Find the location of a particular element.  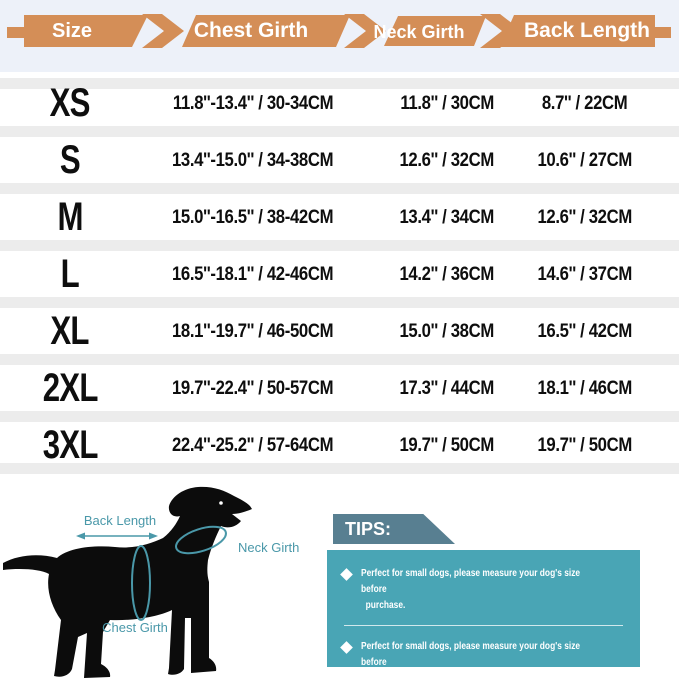

chest-girth-value: 15.0''-16.5'' / 38-42CM is located at coordinates (253, 217).